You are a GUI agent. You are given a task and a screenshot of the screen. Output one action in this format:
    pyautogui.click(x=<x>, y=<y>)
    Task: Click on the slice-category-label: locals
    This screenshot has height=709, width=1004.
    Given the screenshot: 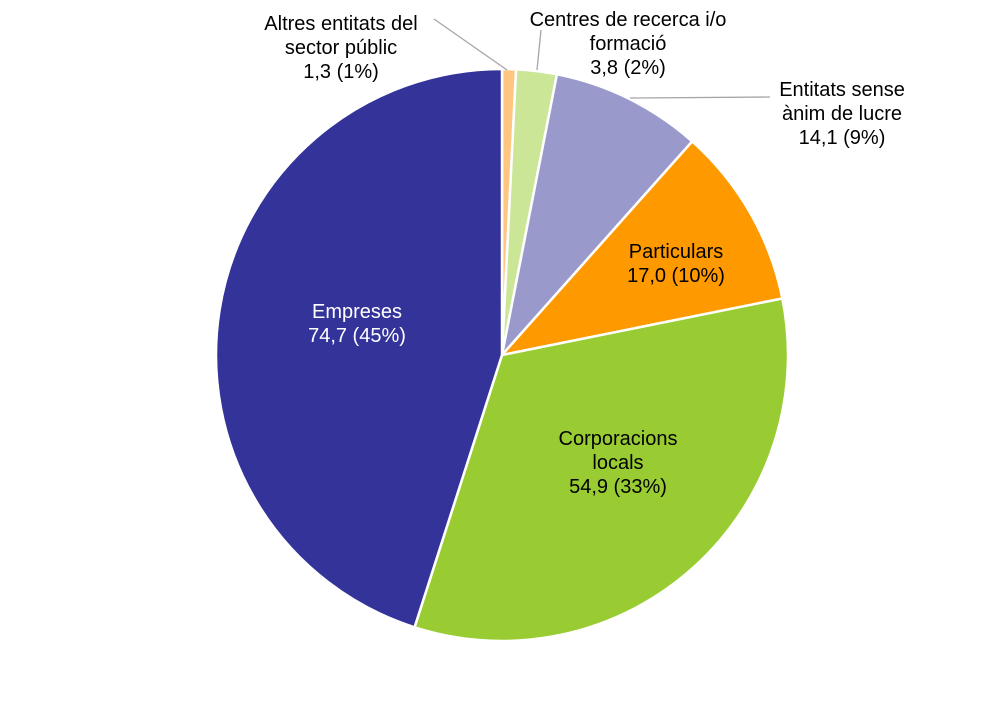 What is the action you would take?
    pyautogui.click(x=617, y=463)
    